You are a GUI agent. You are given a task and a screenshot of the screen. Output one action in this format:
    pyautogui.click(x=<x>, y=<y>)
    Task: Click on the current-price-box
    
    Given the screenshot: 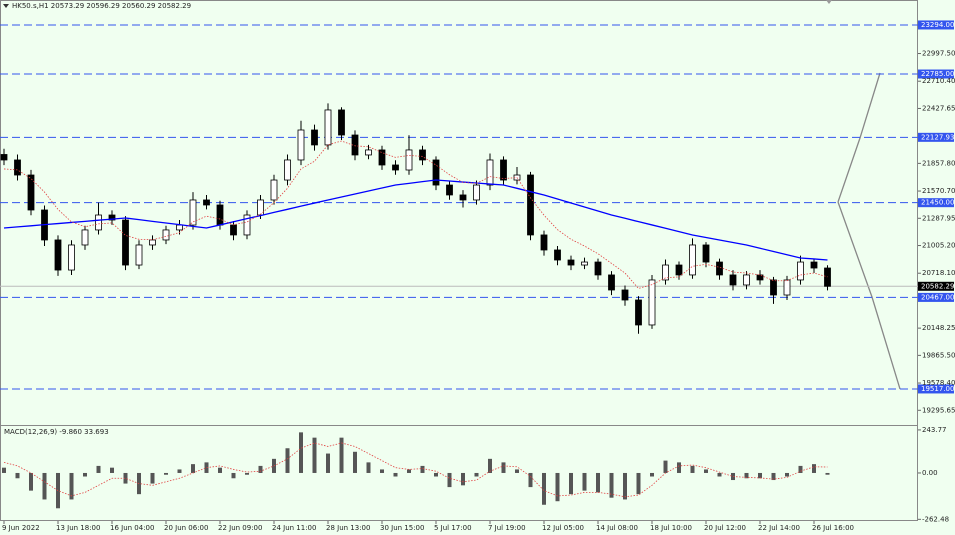 What is the action you would take?
    pyautogui.click(x=936, y=286)
    